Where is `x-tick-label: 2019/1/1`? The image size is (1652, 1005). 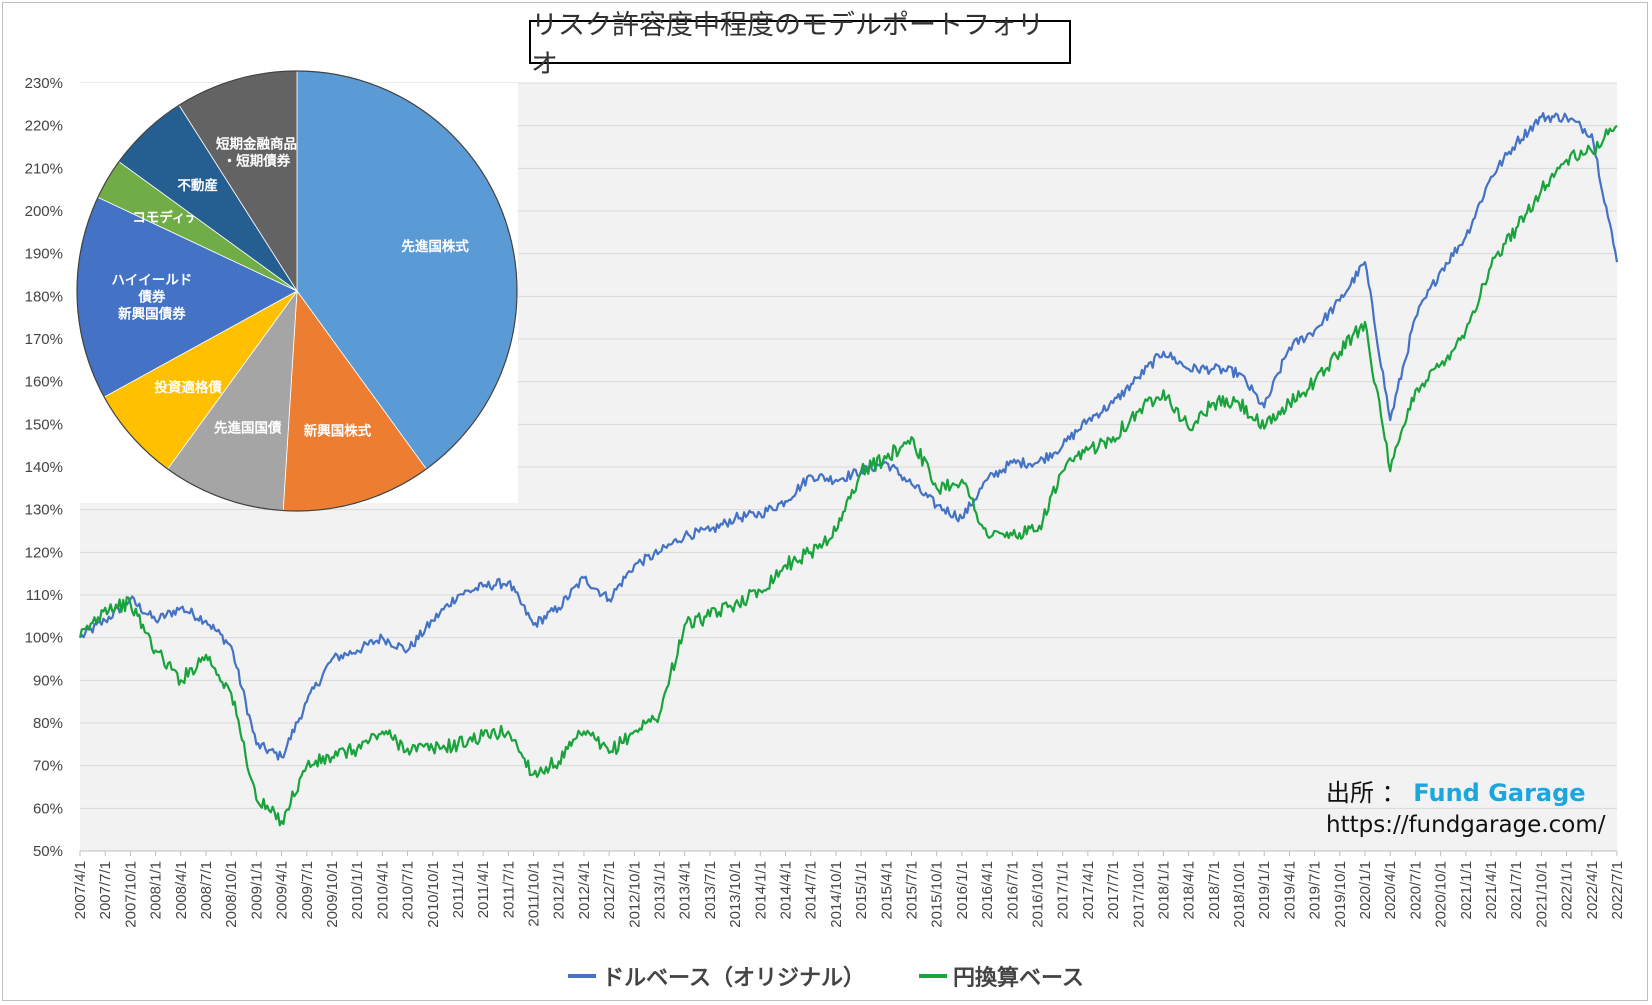 x-tick-label: 2019/1/1 is located at coordinates (1264, 890).